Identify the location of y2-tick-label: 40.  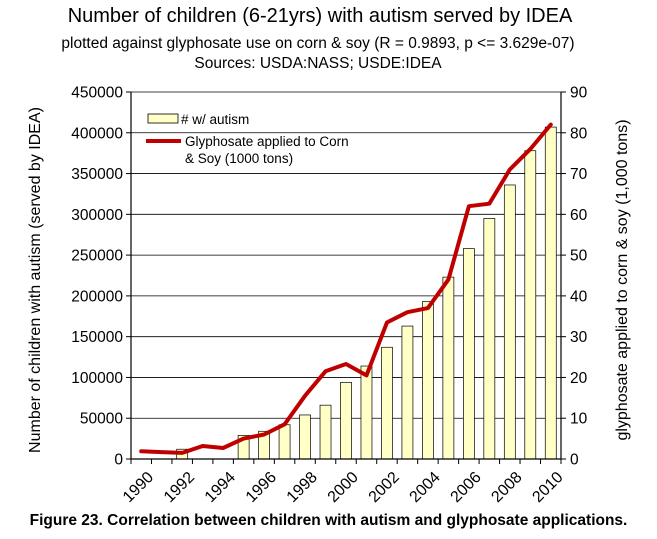
(579, 296).